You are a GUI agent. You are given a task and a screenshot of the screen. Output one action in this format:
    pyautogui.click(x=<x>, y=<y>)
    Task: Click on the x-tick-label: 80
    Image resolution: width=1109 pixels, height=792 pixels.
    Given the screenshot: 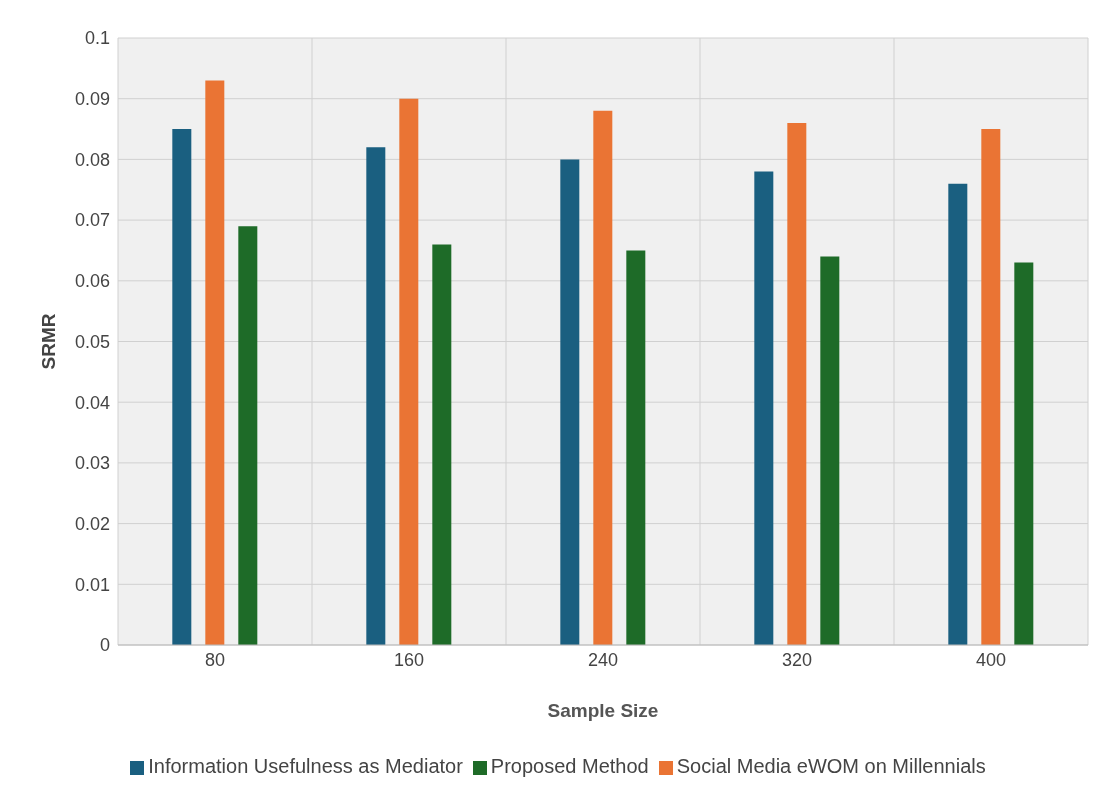 What is the action you would take?
    pyautogui.click(x=215, y=659)
    